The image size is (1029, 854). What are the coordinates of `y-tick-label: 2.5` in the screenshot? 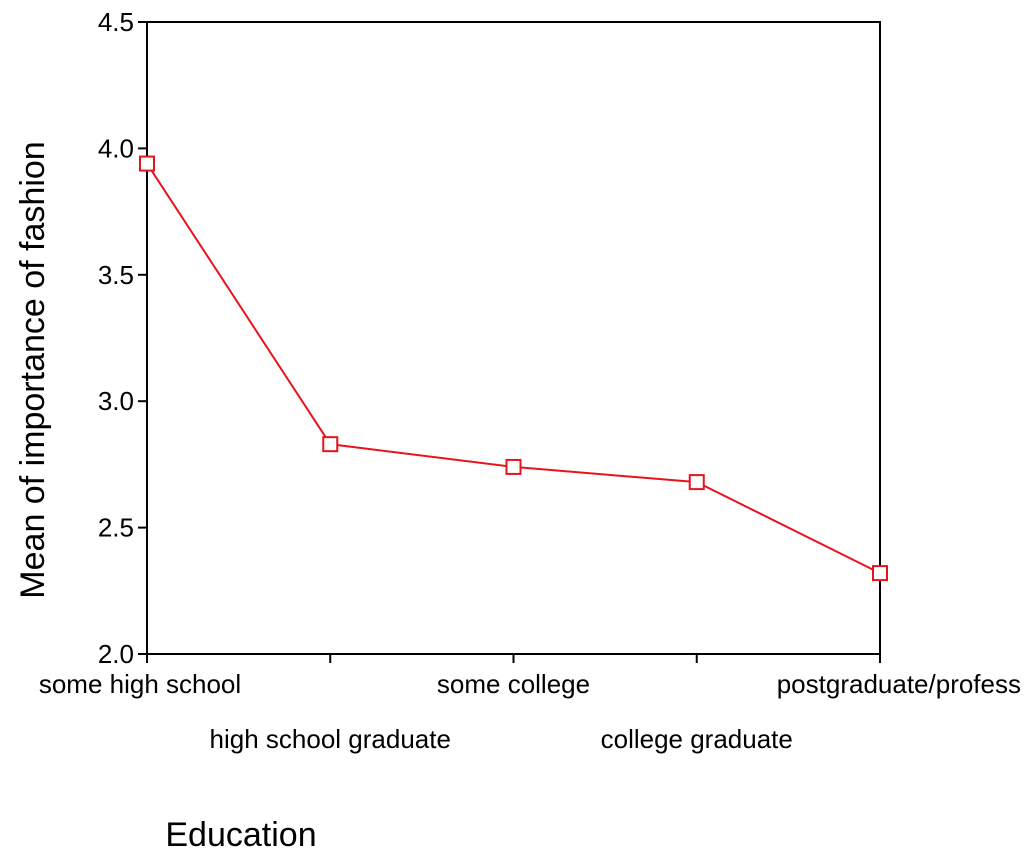 It's located at (116, 528).